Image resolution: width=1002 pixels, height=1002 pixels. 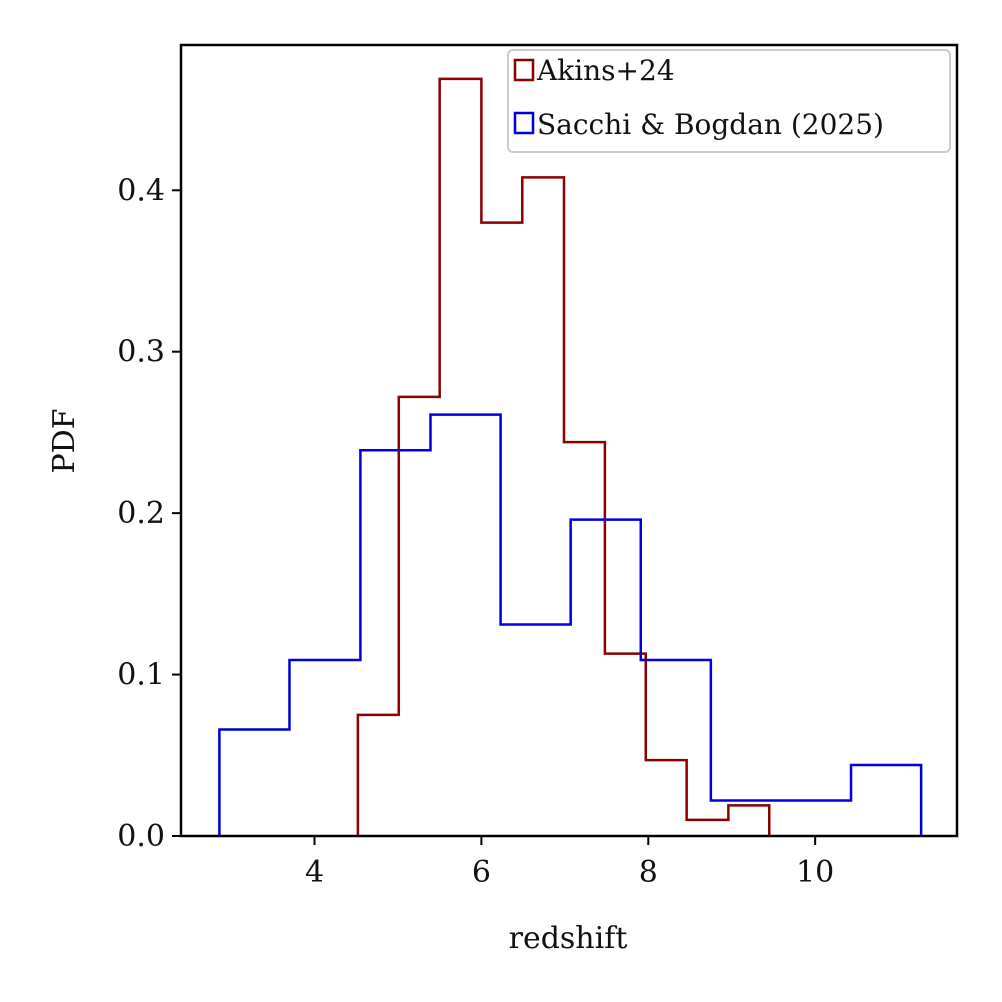 What do you see at coordinates (141, 352) in the screenshot?
I see `y-tick-label: 0.3` at bounding box center [141, 352].